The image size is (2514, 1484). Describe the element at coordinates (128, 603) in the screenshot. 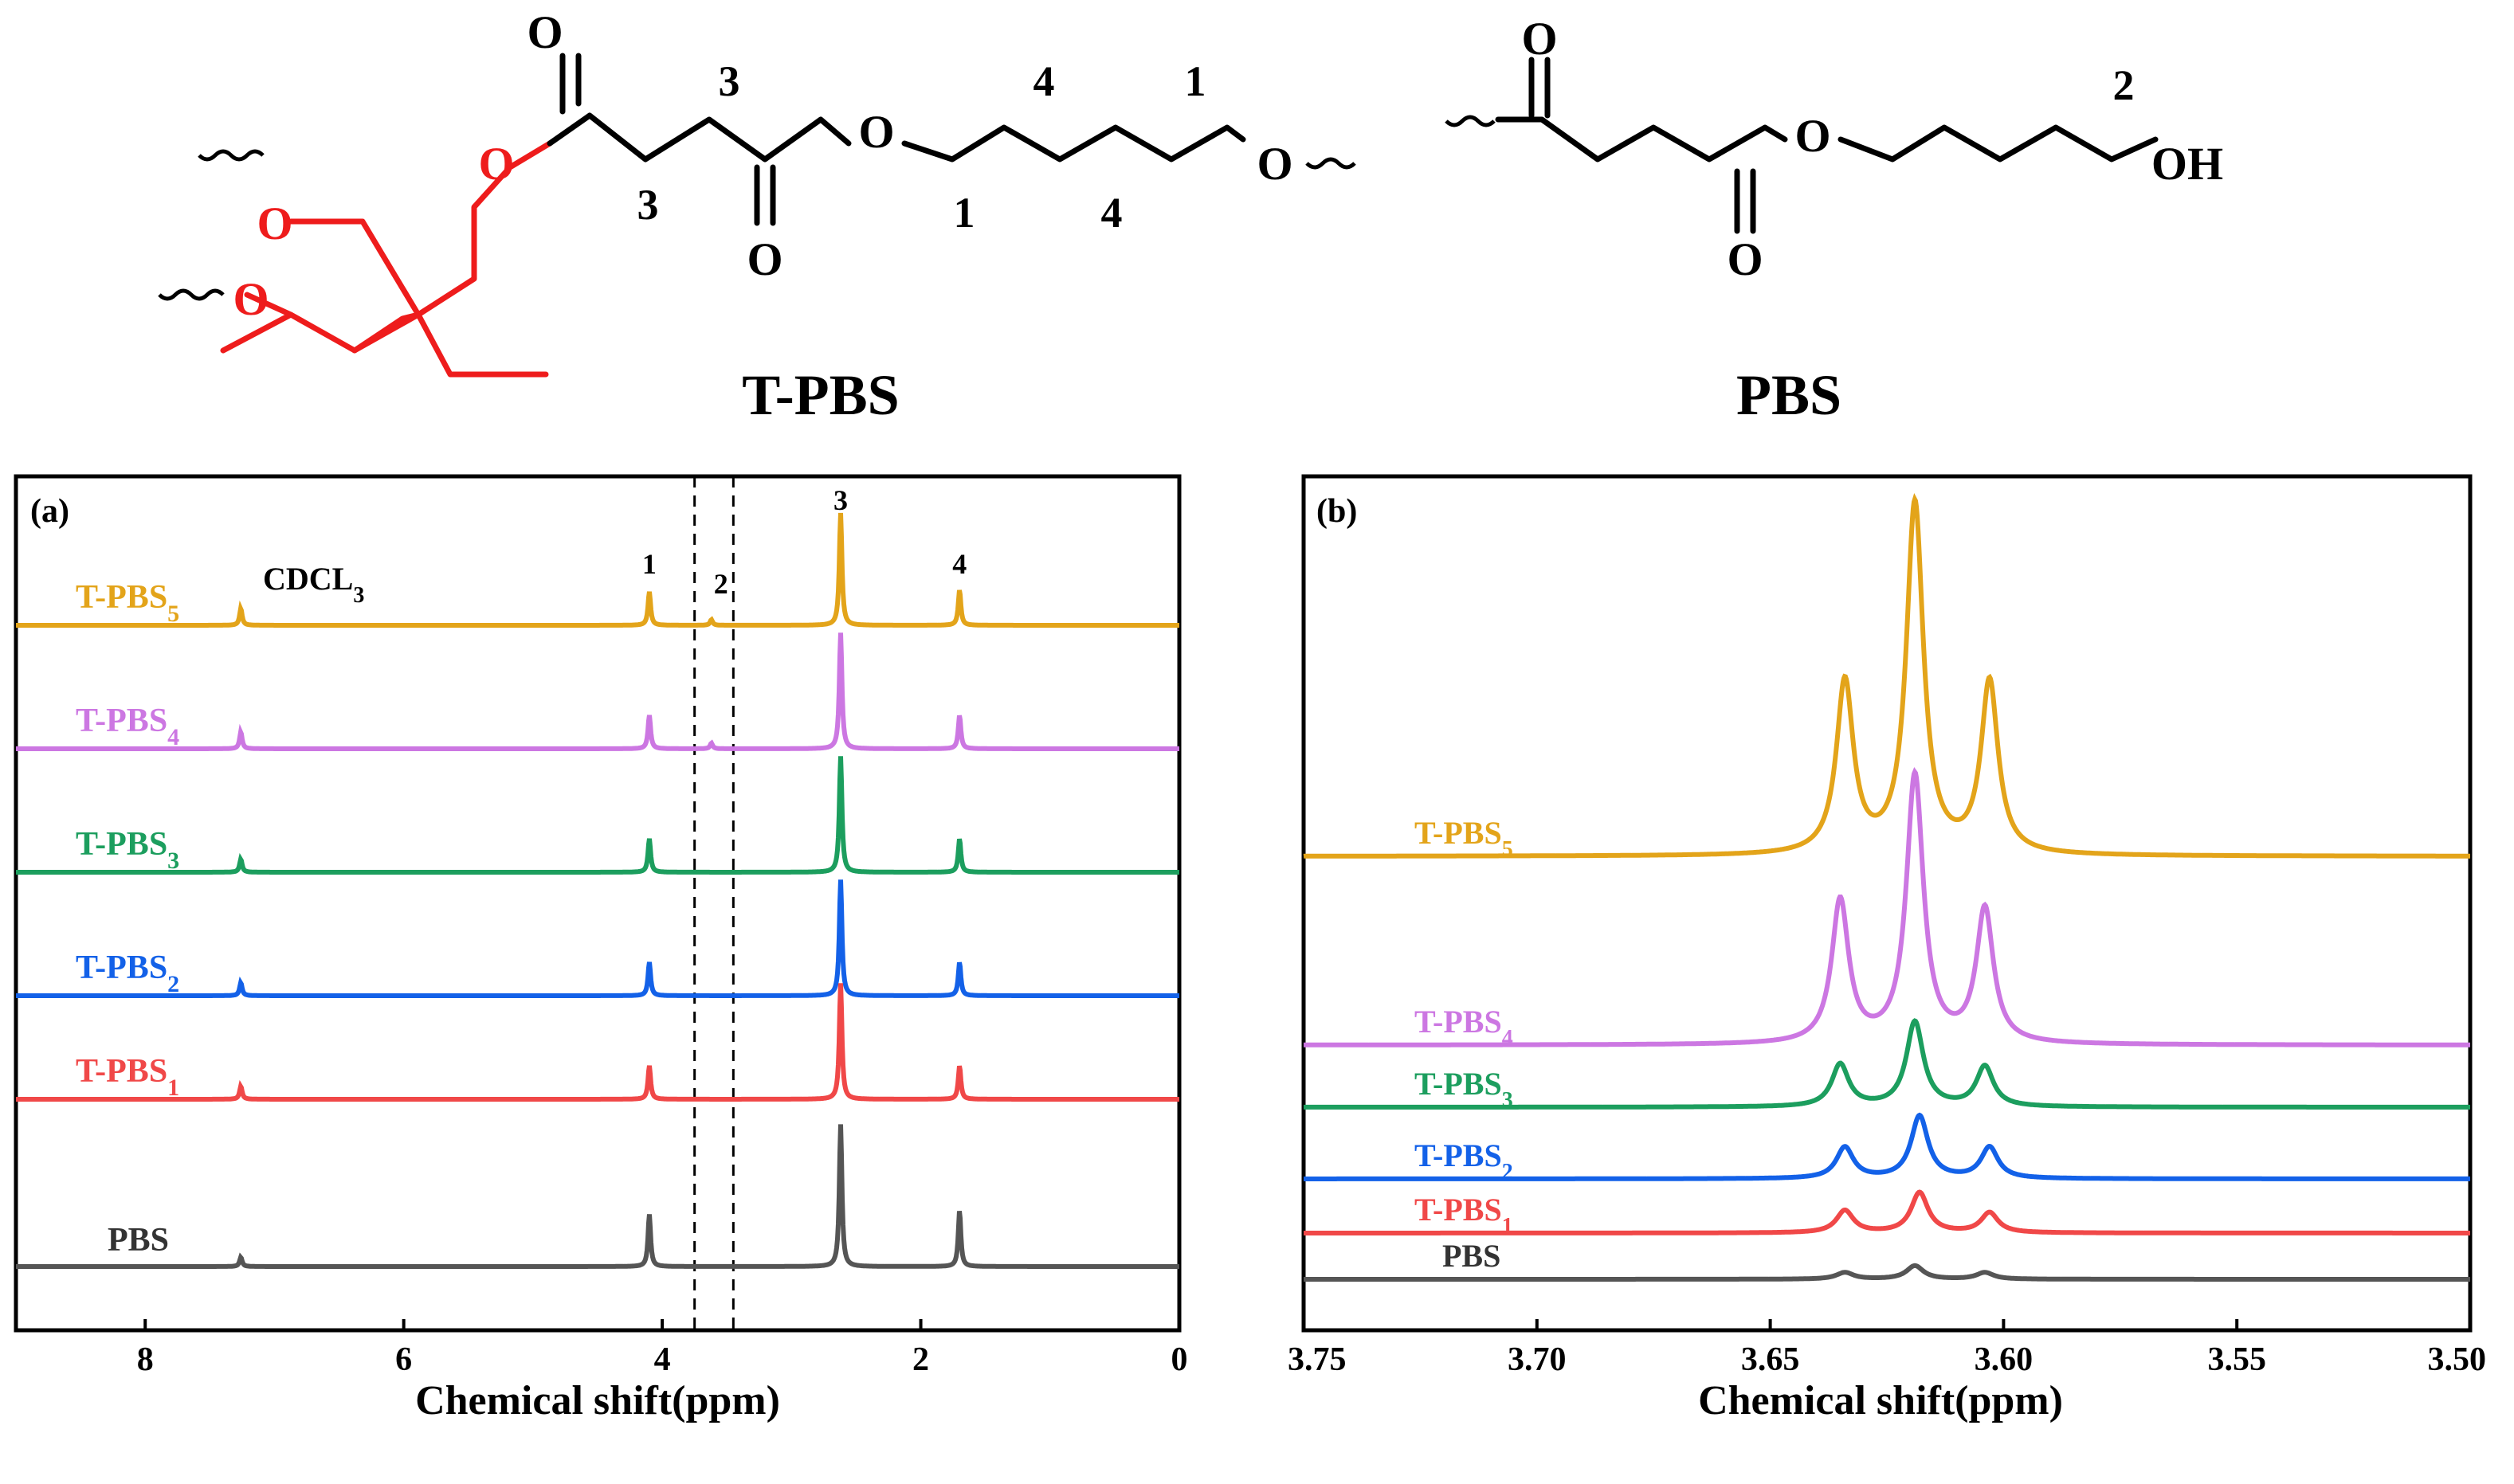

I see `spectrum-a-label-1: T-PBS5` at that location.